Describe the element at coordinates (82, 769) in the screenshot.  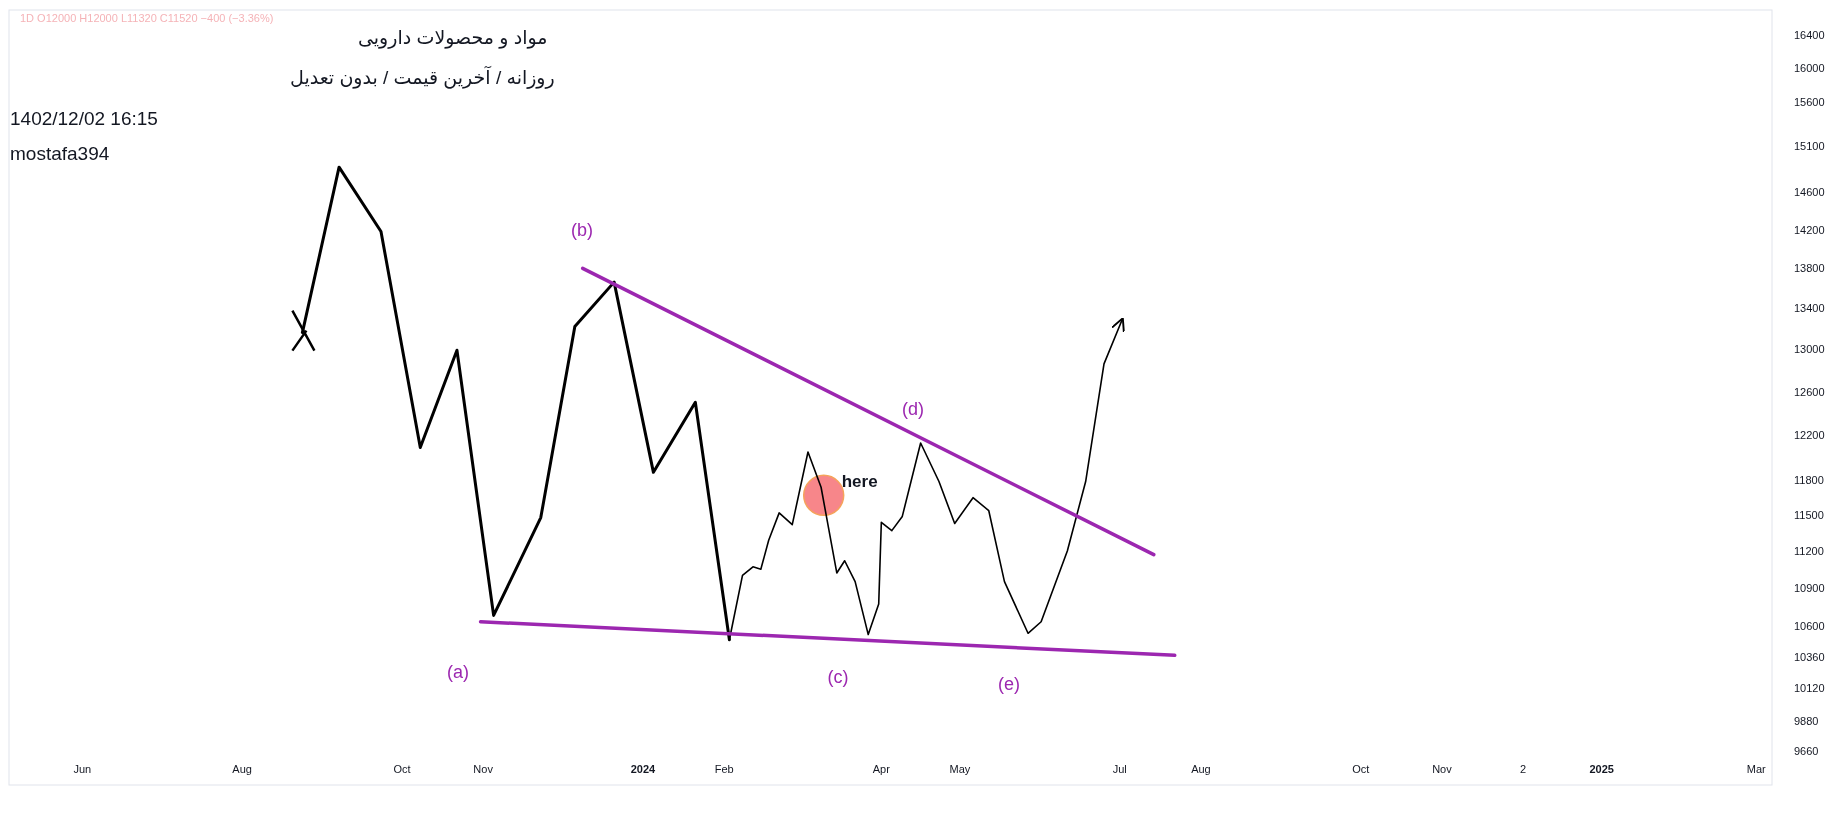
I see `x-tick-label: Jun` at that location.